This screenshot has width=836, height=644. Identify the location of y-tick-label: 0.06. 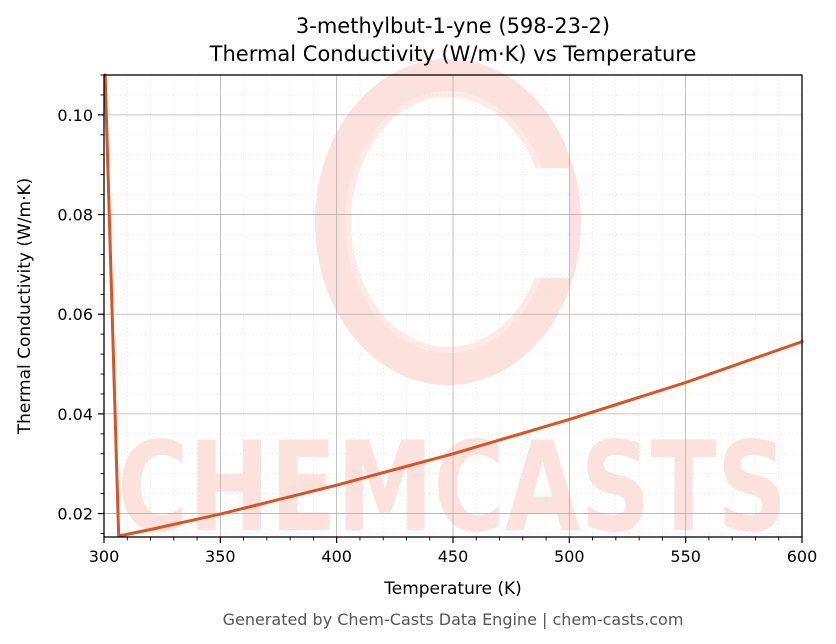
(75, 314).